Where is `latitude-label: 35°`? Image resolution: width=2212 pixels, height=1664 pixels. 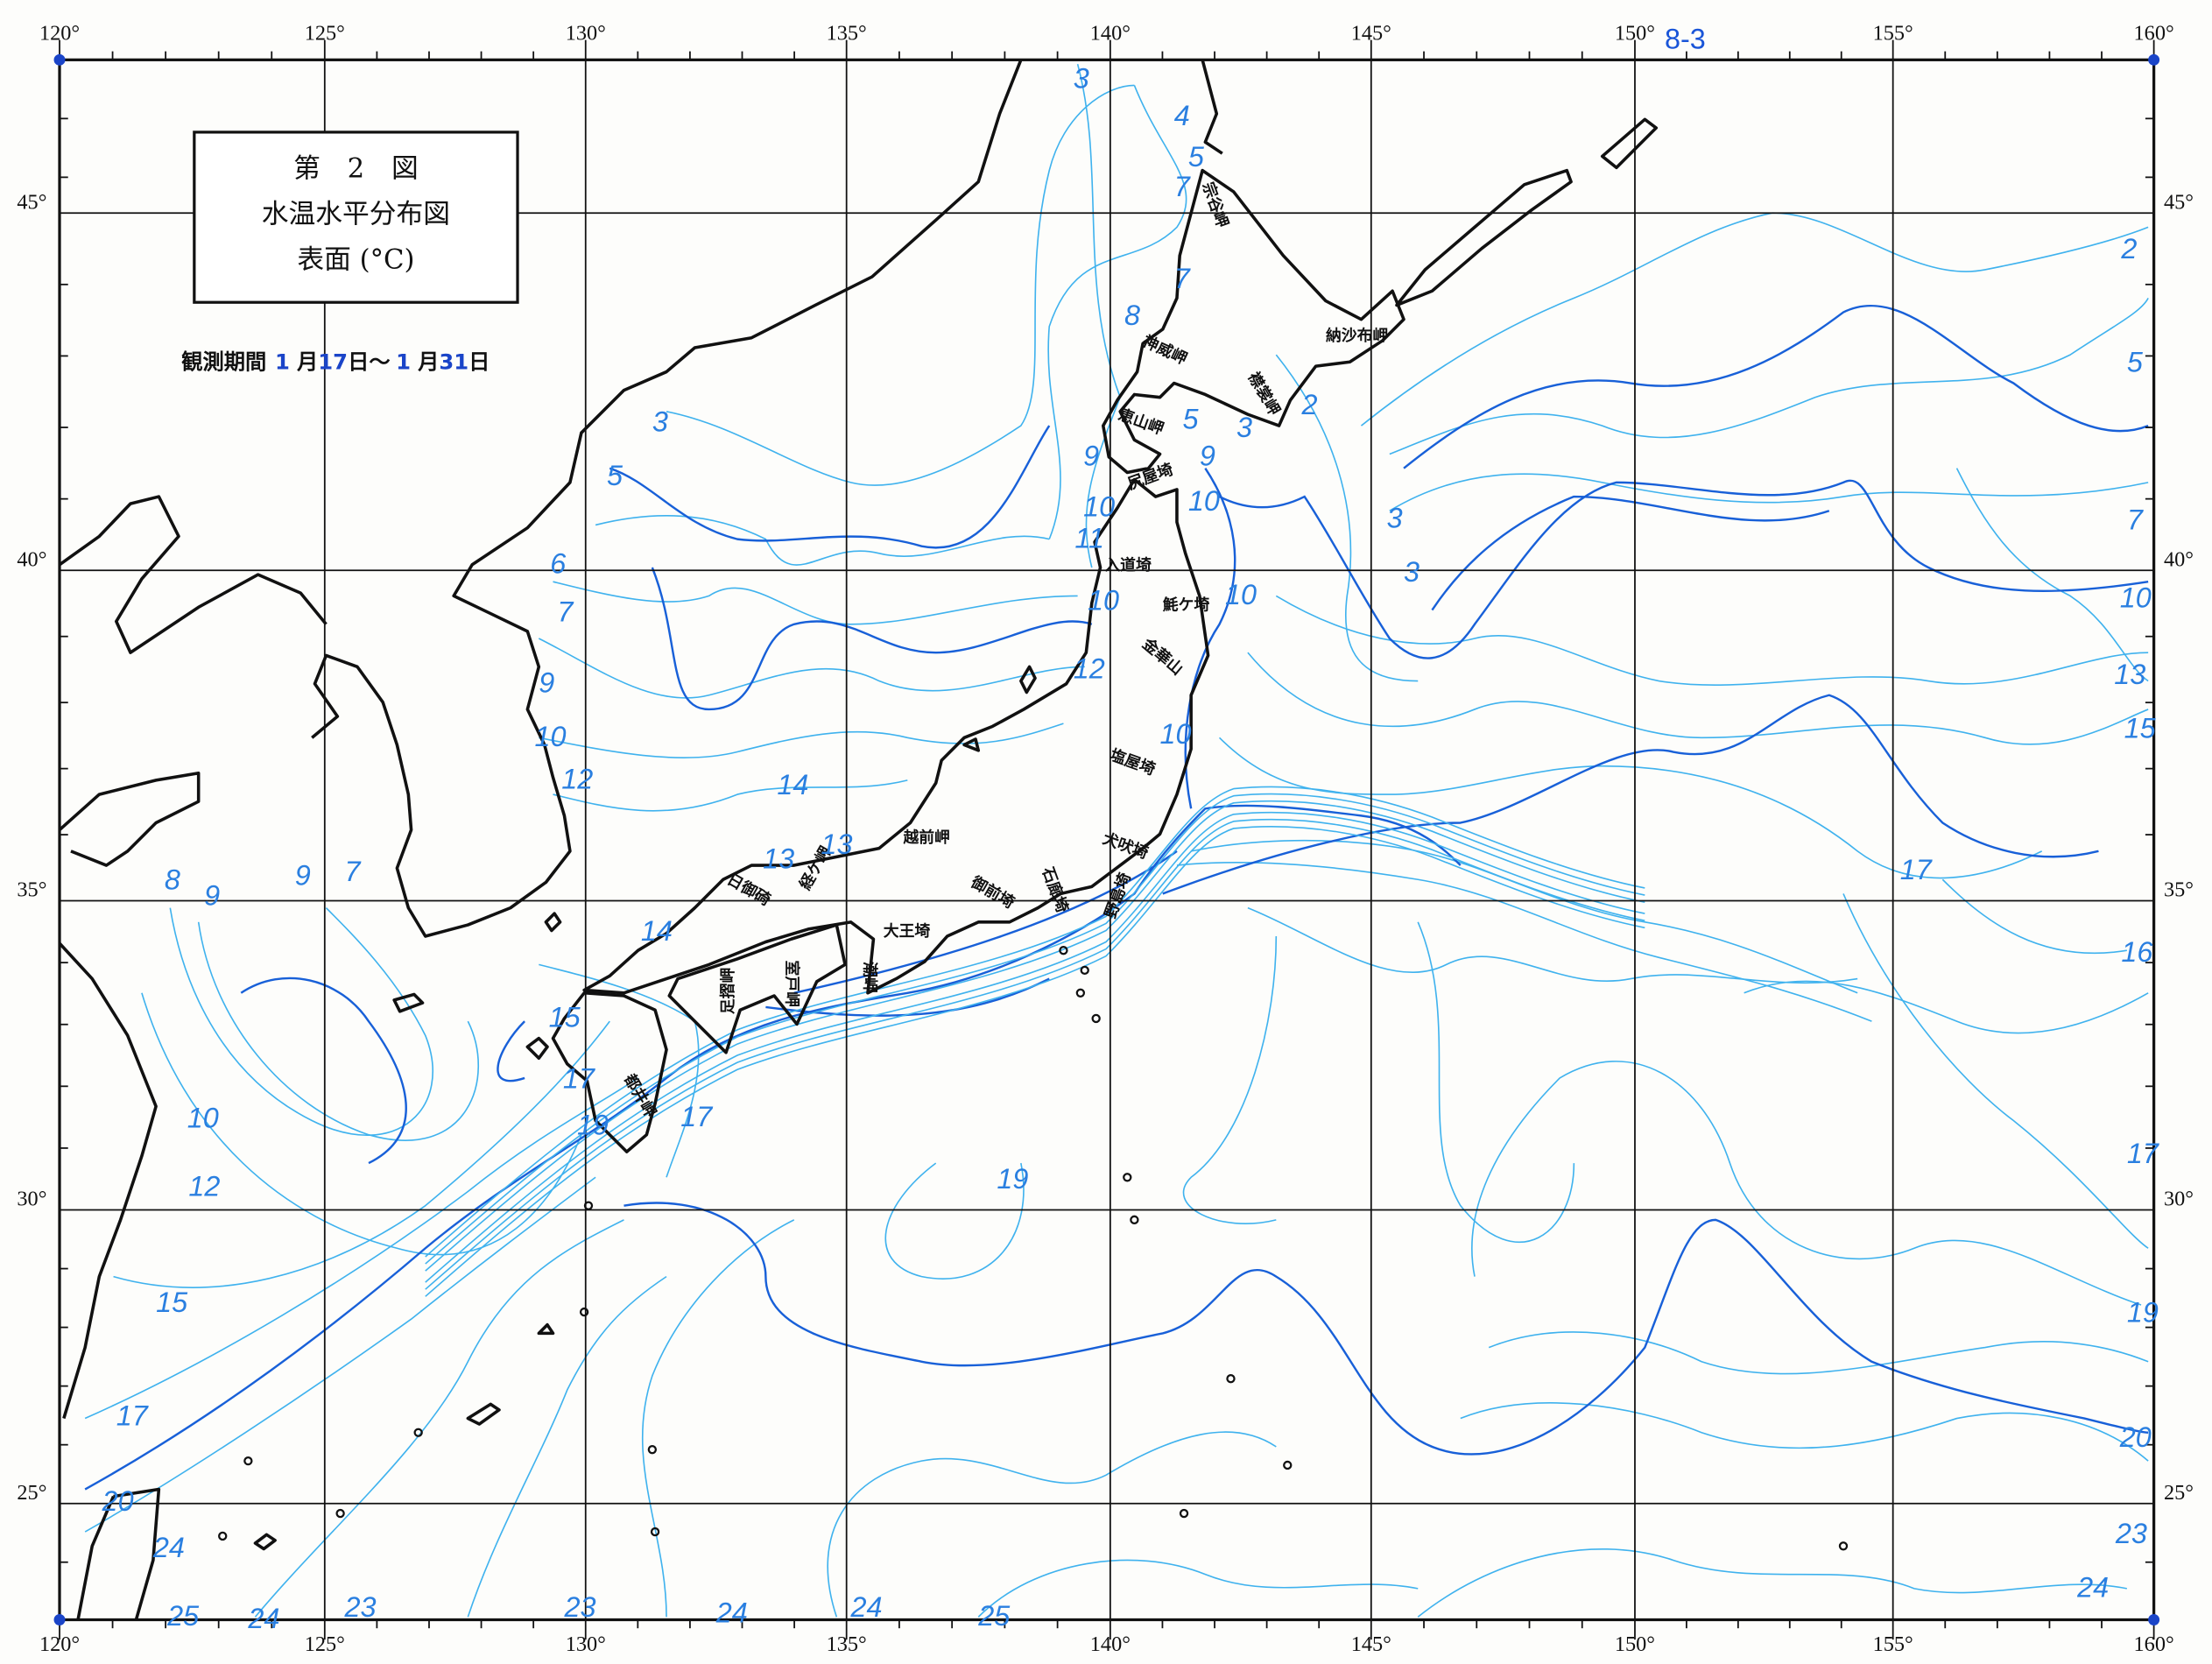 latitude-label: 35° is located at coordinates (2179, 890).